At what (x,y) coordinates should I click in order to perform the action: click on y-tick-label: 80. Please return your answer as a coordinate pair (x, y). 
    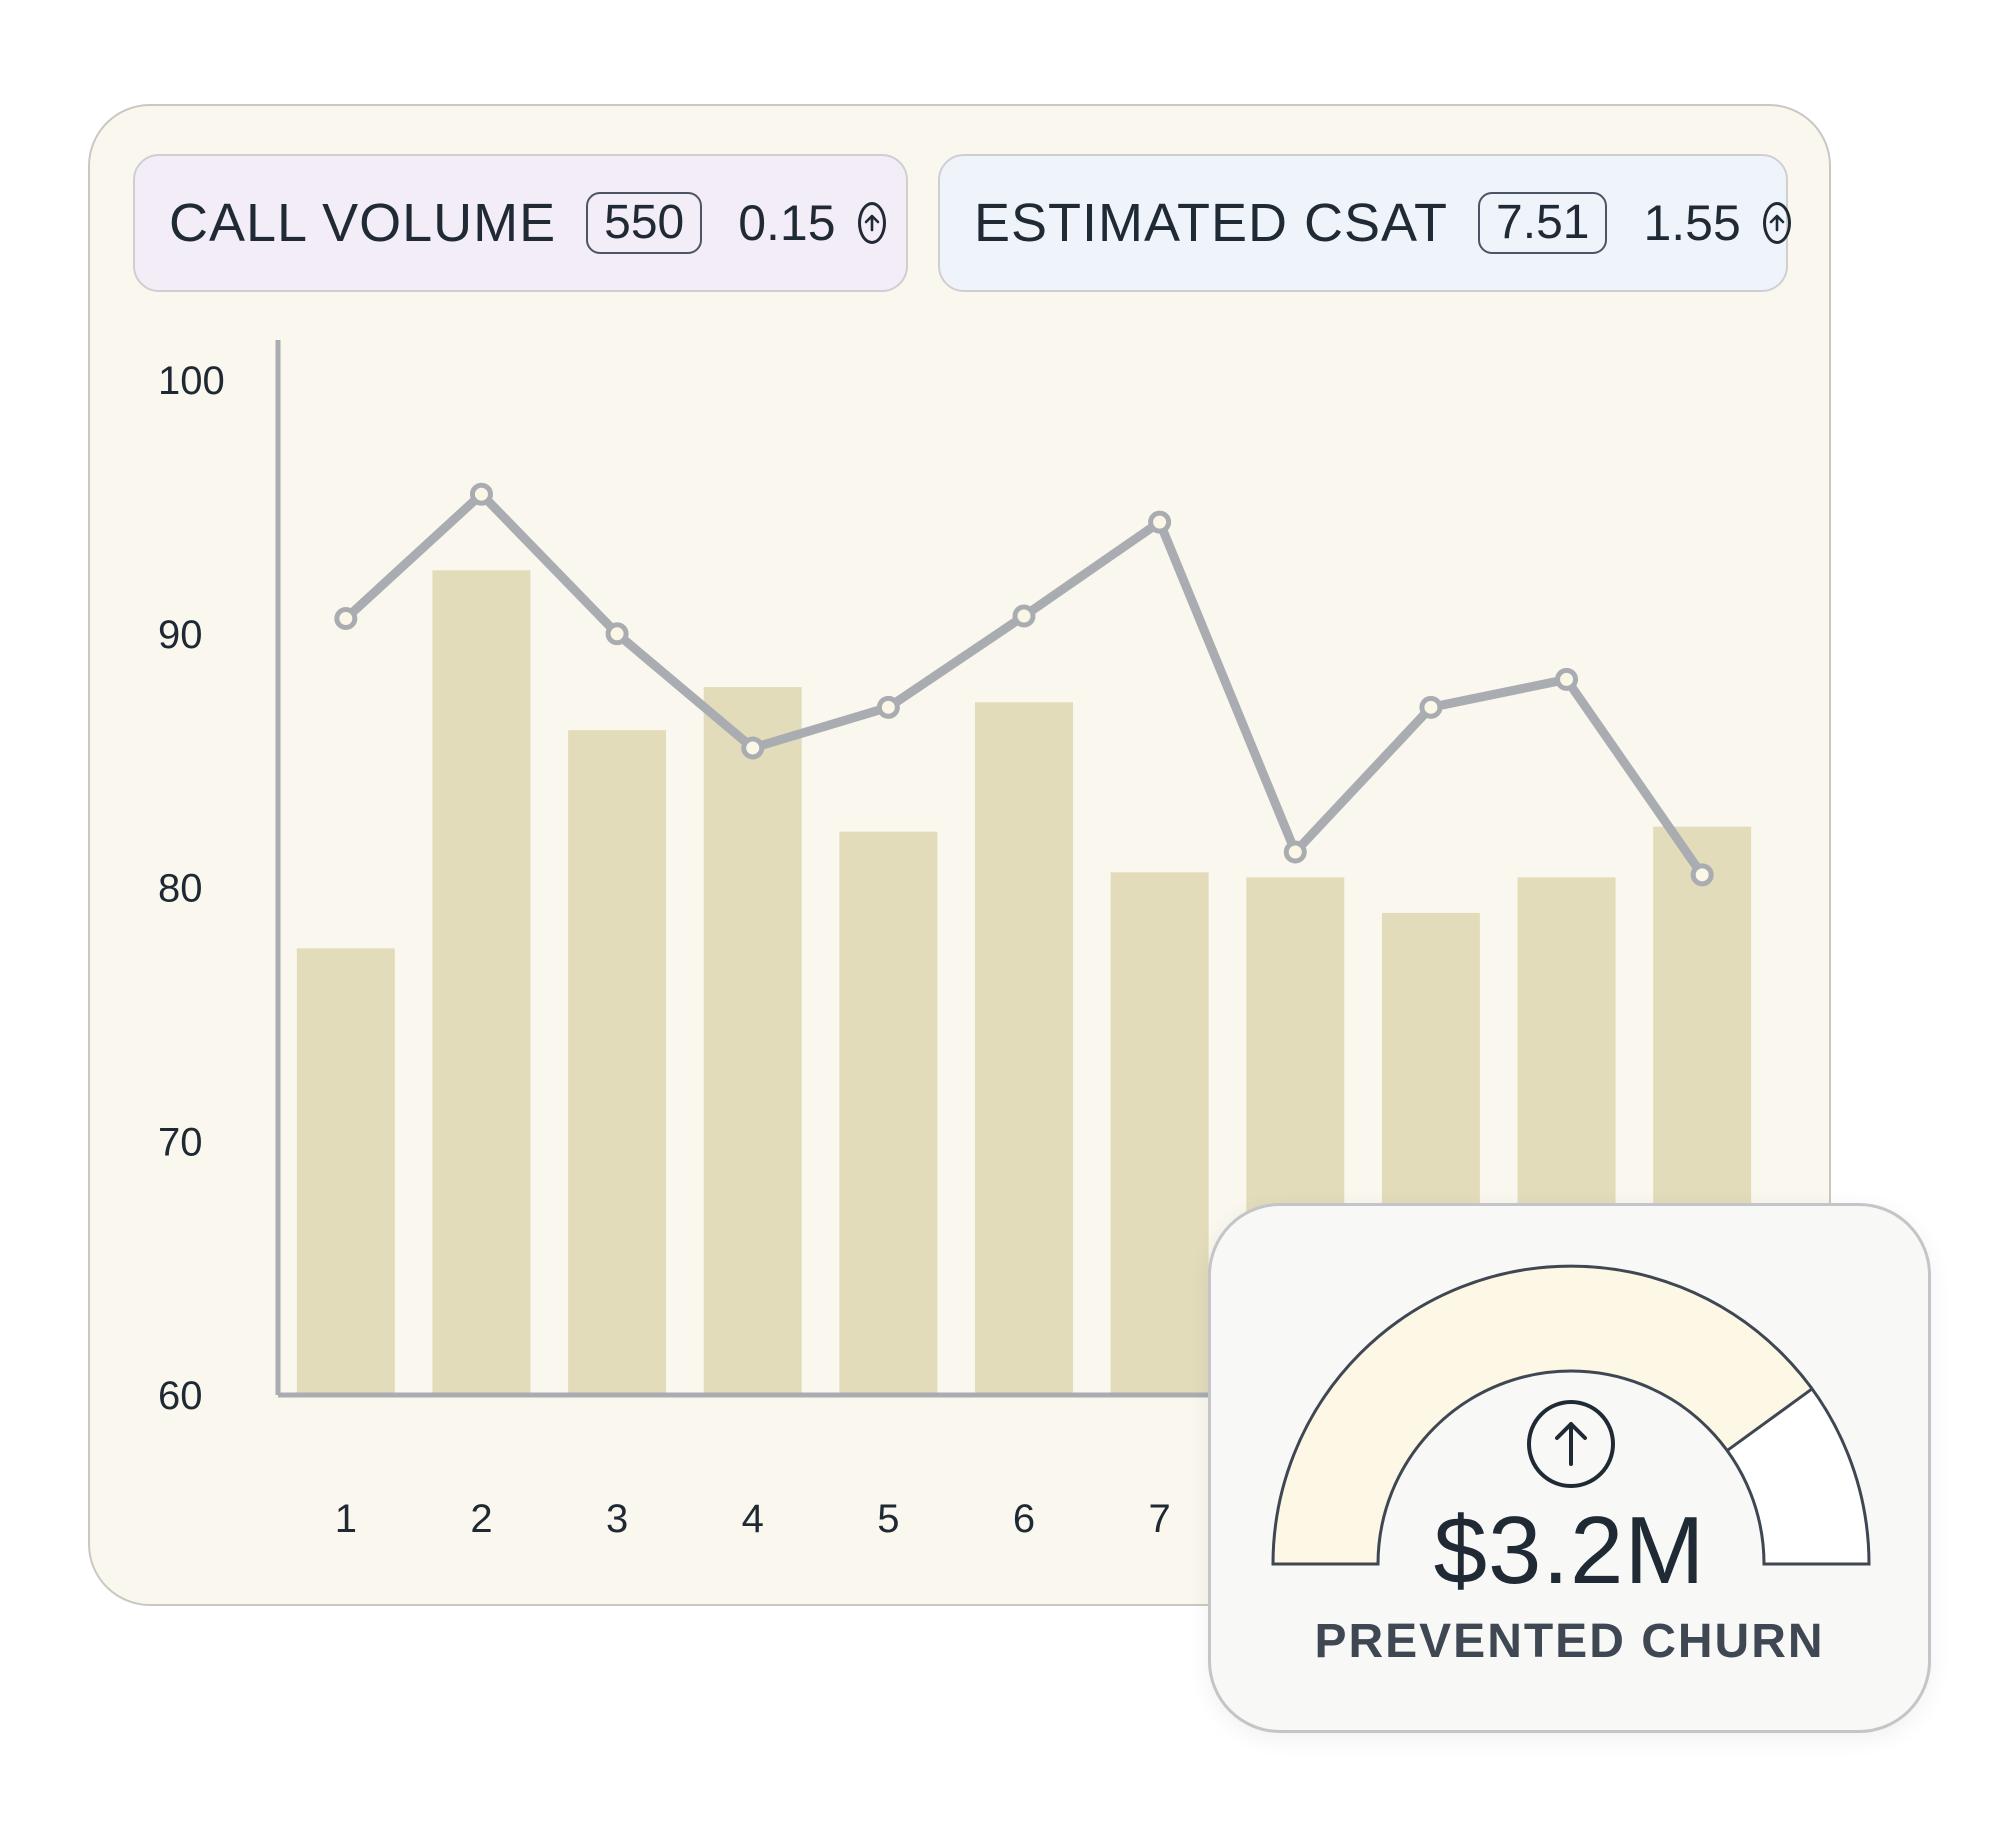
    Looking at the image, I should click on (180, 889).